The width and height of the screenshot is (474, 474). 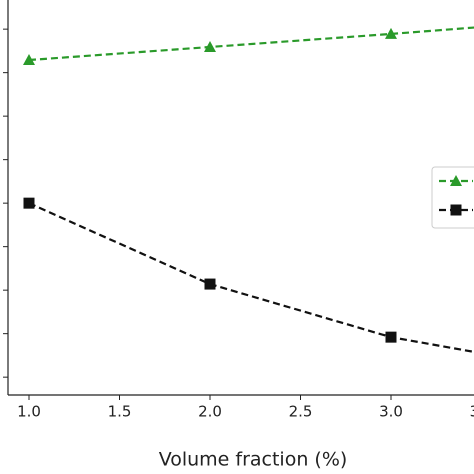 What do you see at coordinates (391, 412) in the screenshot?
I see `x-tick-label: 3.0` at bounding box center [391, 412].